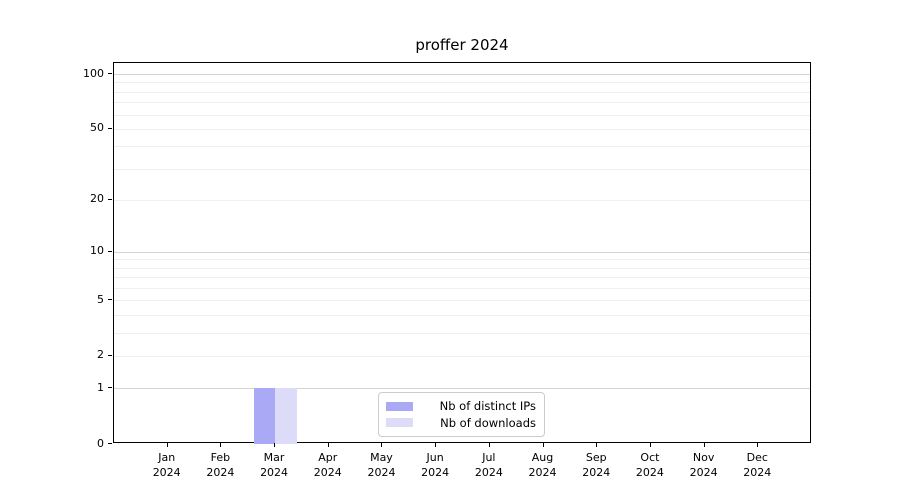  I want to click on chart-title: proffer 2024, so click(462, 45).